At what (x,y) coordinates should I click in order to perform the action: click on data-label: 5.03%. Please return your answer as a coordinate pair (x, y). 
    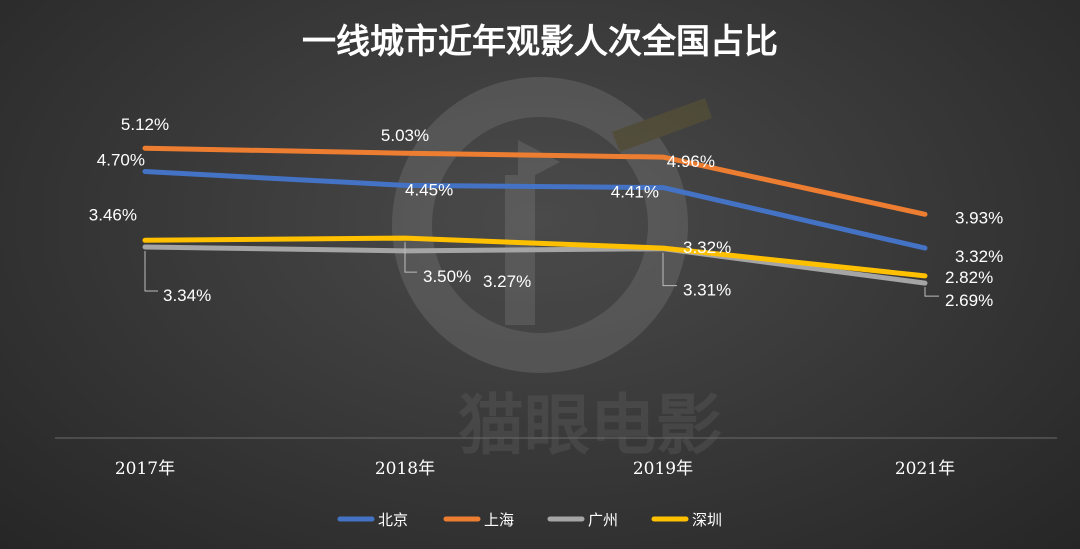
    Looking at the image, I should click on (405, 135).